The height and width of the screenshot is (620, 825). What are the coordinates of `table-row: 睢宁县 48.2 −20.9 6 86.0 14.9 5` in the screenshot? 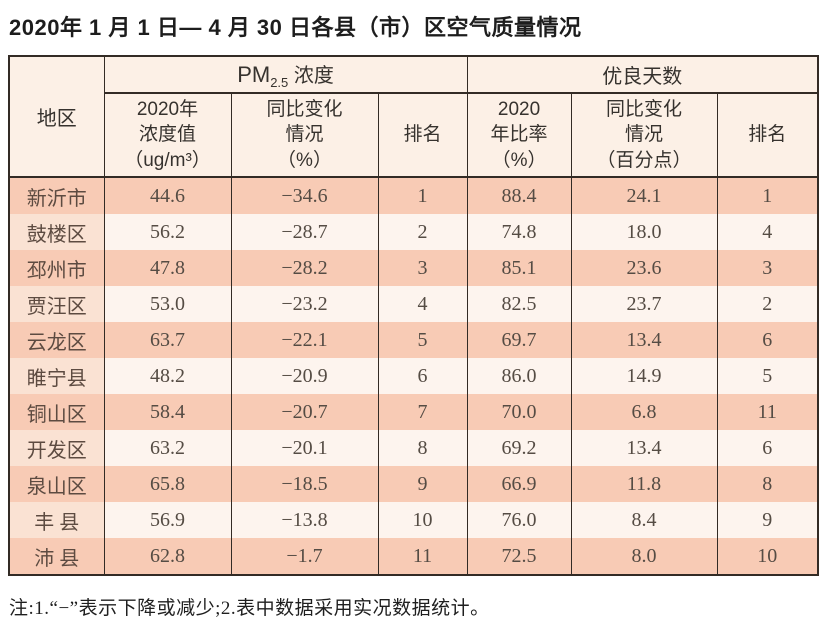 It's located at (413, 376).